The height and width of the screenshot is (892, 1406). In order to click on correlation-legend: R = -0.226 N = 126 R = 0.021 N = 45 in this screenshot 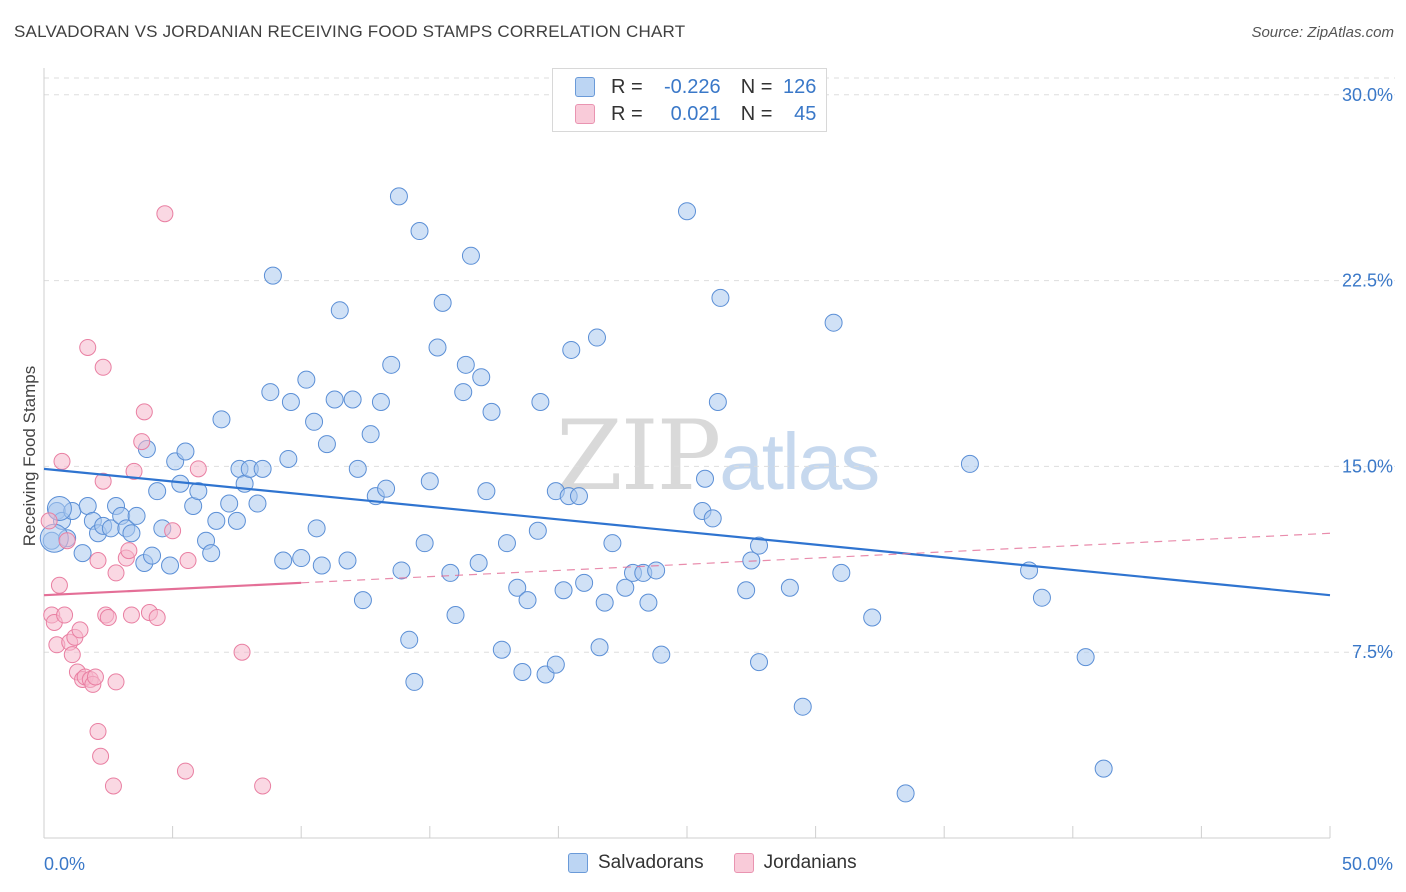, I will do `click(689, 100)`.